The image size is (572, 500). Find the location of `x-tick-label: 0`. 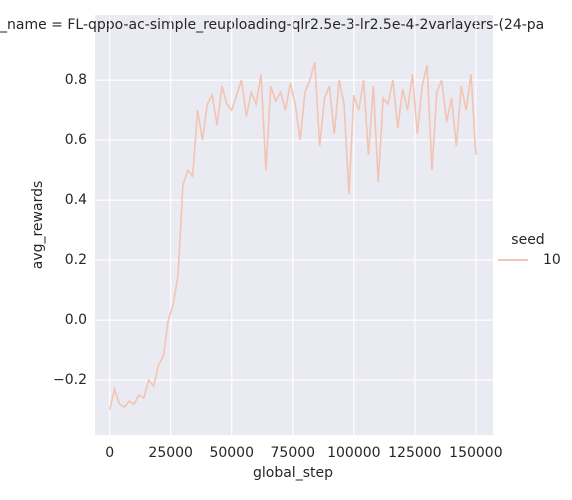

x-tick-label: 0 is located at coordinates (109, 453).